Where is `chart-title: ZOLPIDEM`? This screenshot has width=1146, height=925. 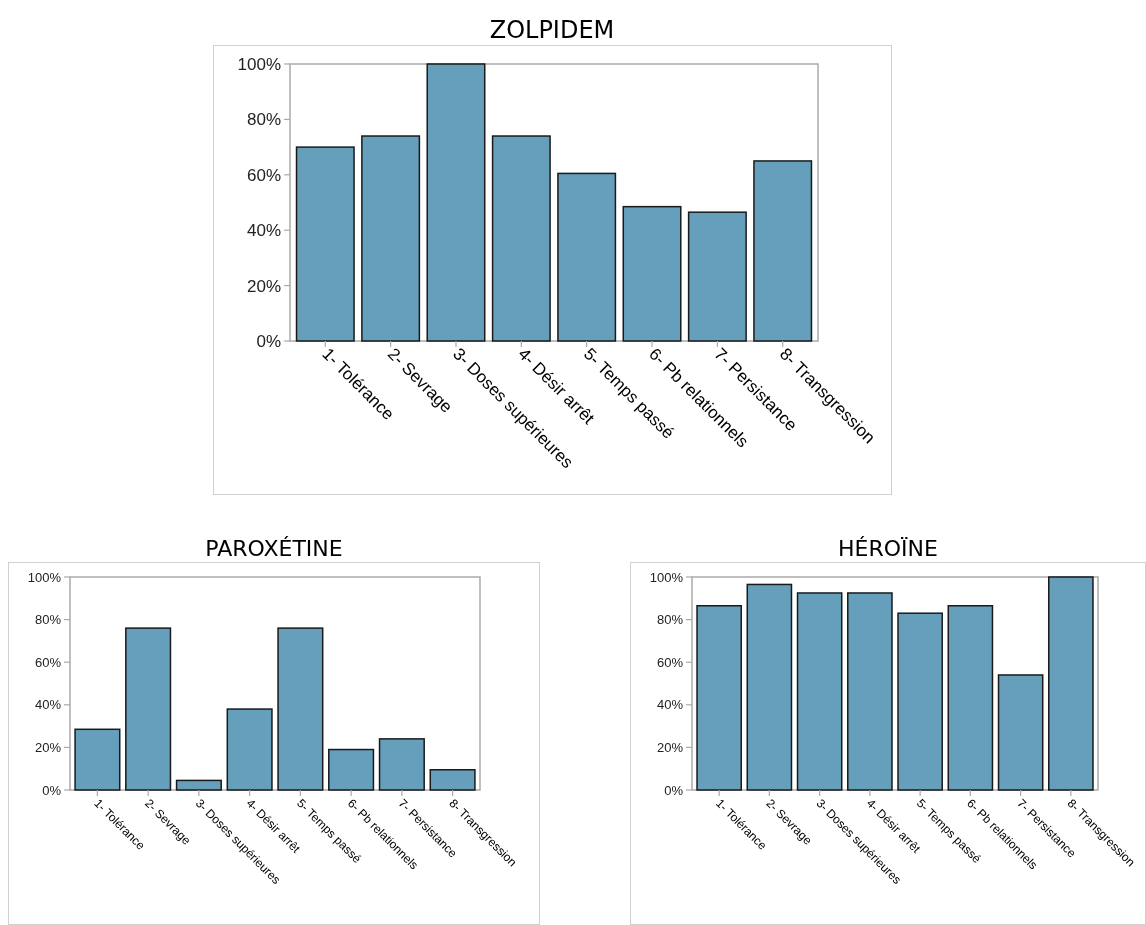 chart-title: ZOLPIDEM is located at coordinates (552, 30).